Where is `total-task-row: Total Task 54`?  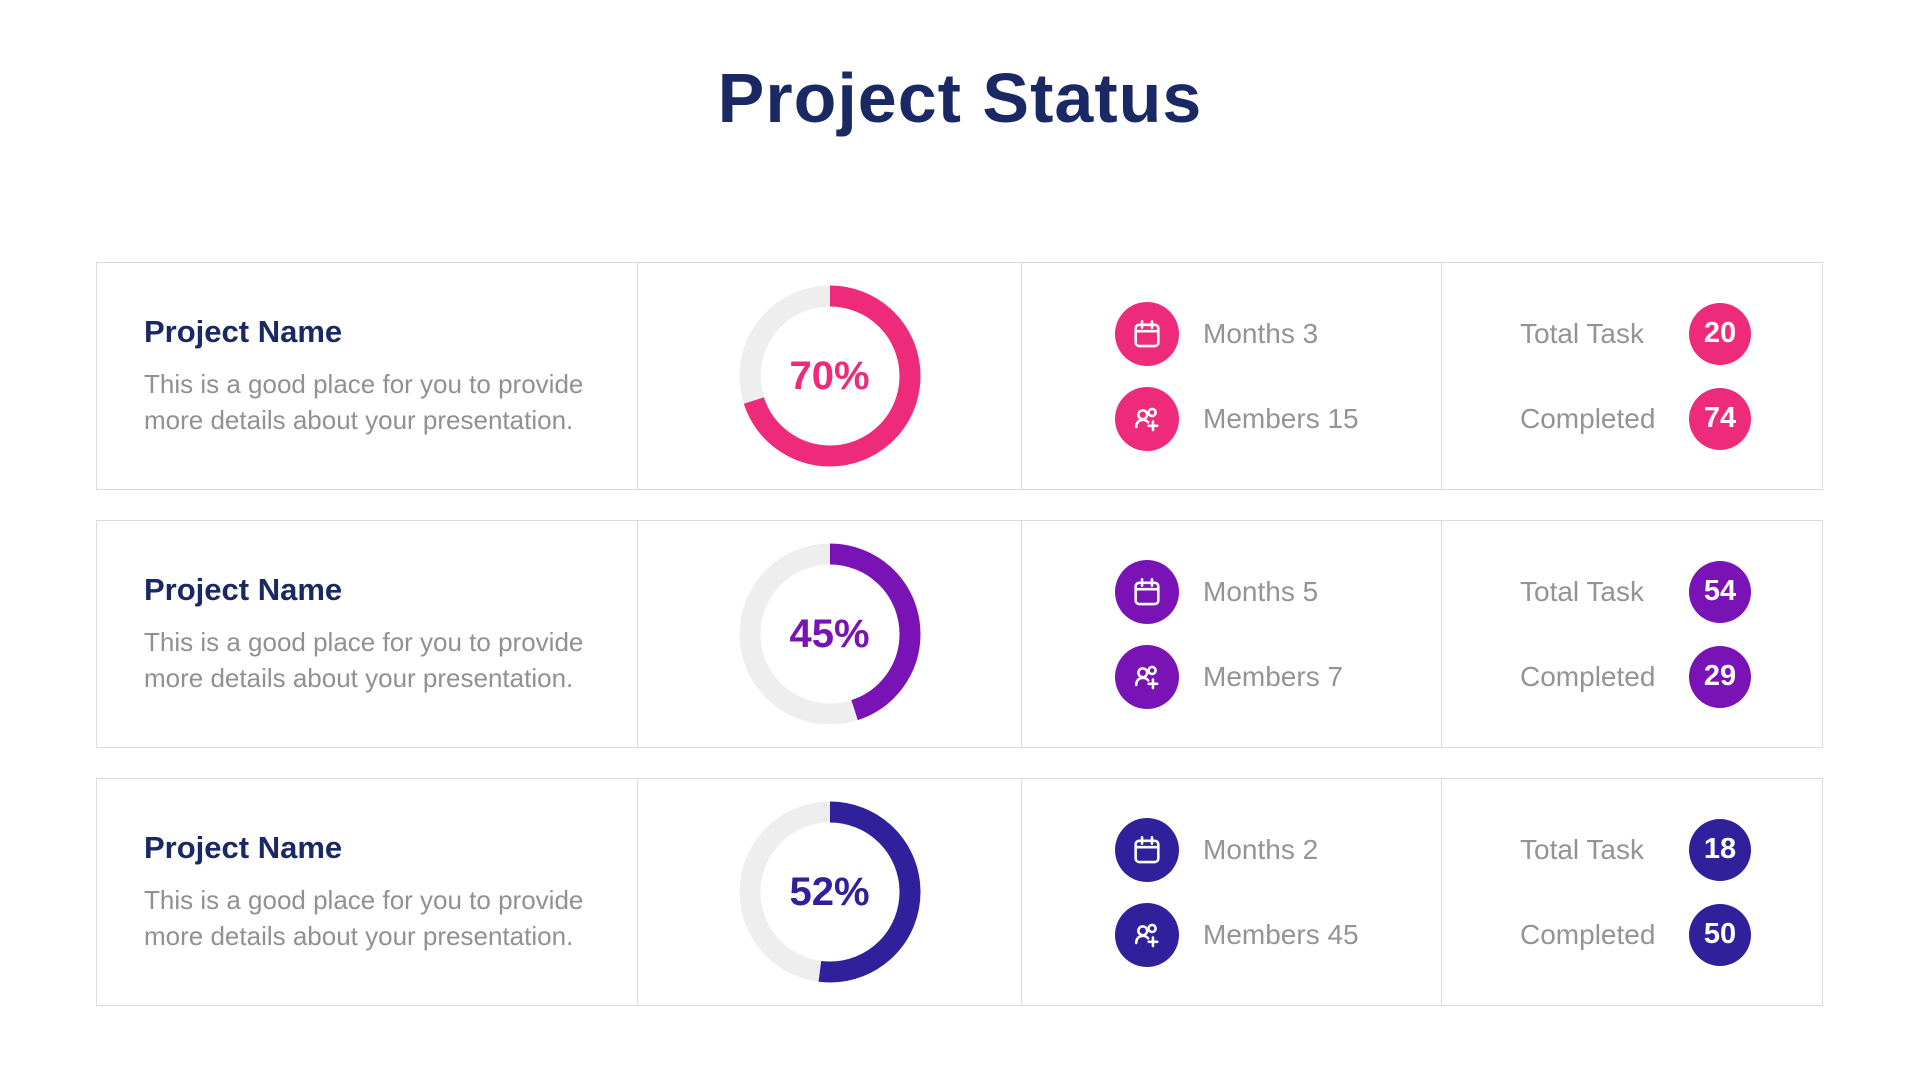
total-task-row: Total Task 54 is located at coordinates (1635, 591).